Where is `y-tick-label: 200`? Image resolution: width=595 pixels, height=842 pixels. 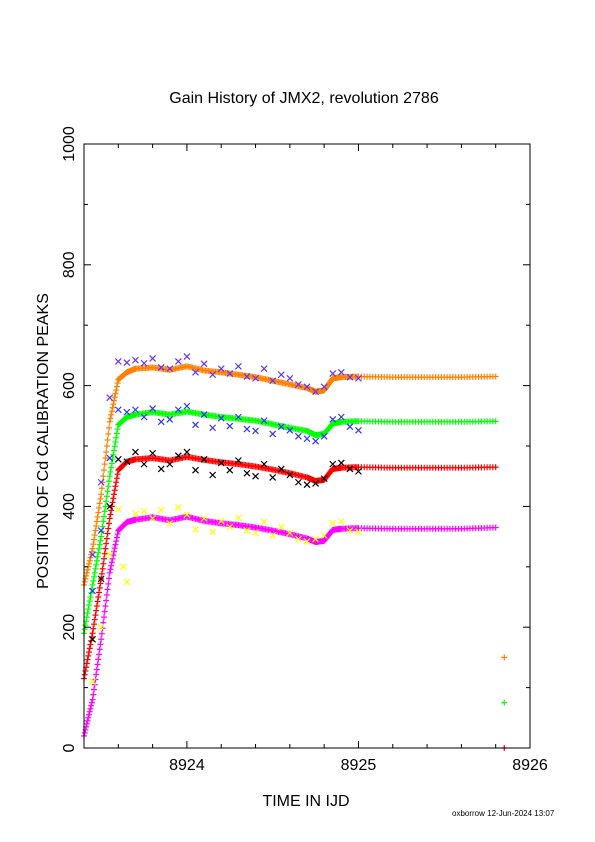
y-tick-label: 200 is located at coordinates (69, 627).